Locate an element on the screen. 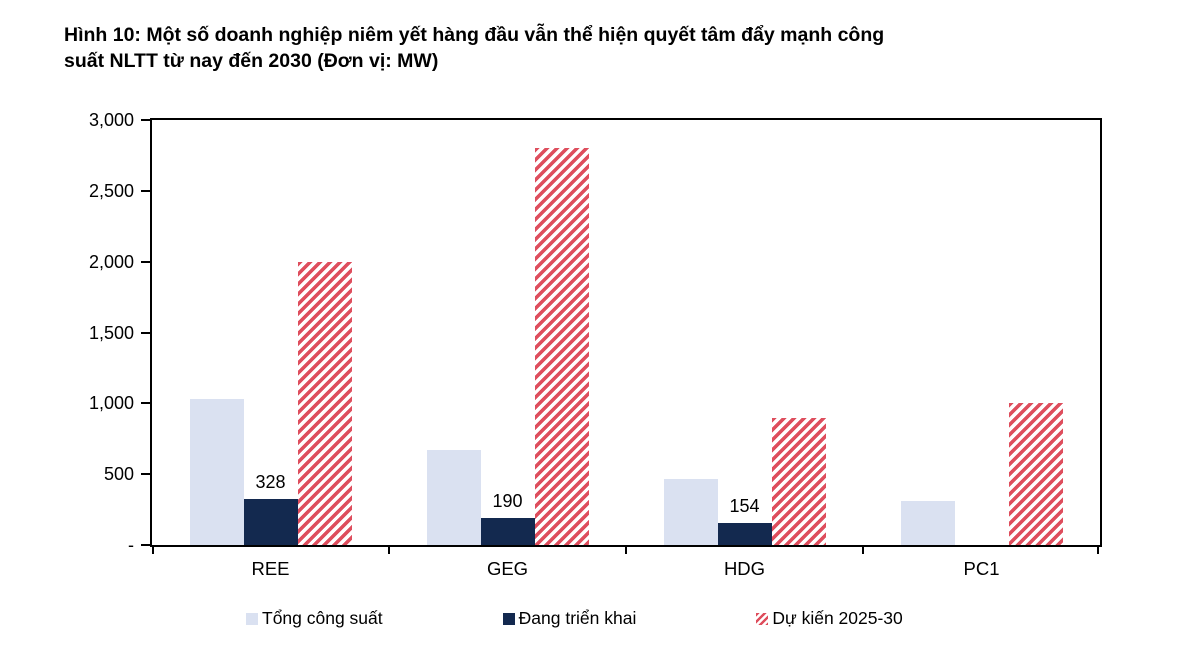  bar-du-kien-2025-30-geg is located at coordinates (561, 346).